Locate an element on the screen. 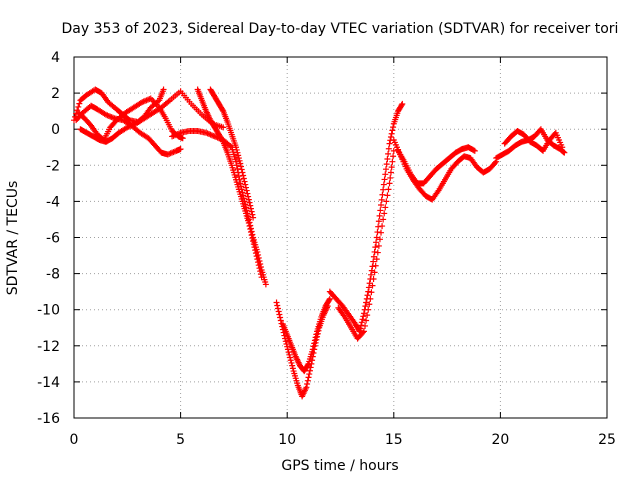  y-tick-label: -12 is located at coordinates (48, 347).